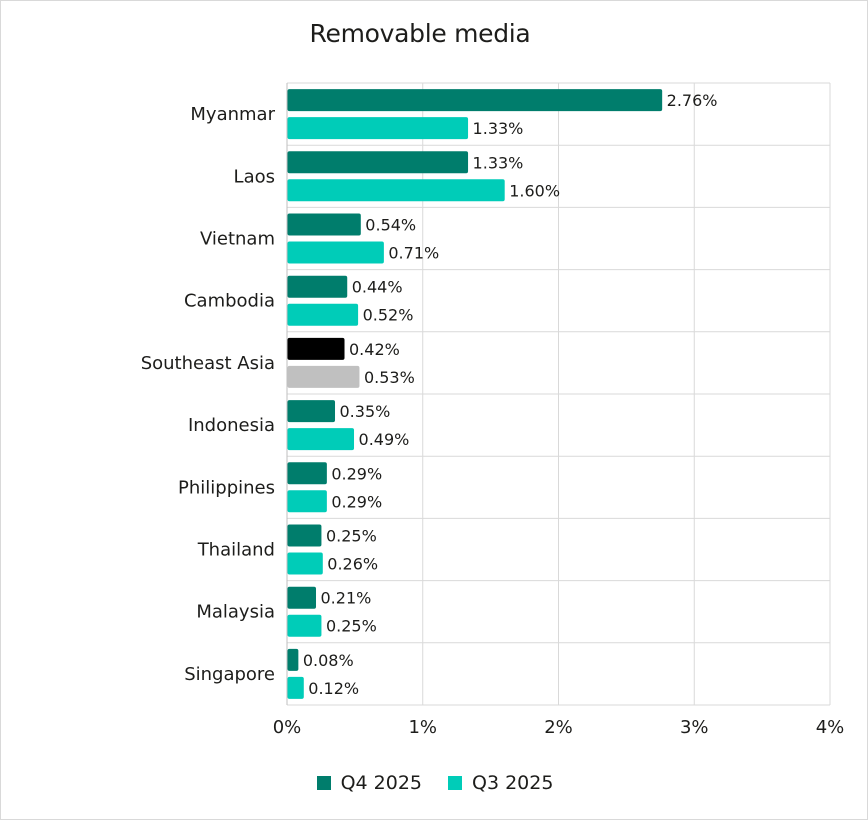  I want to click on data-label: 0.52%, so click(388, 315).